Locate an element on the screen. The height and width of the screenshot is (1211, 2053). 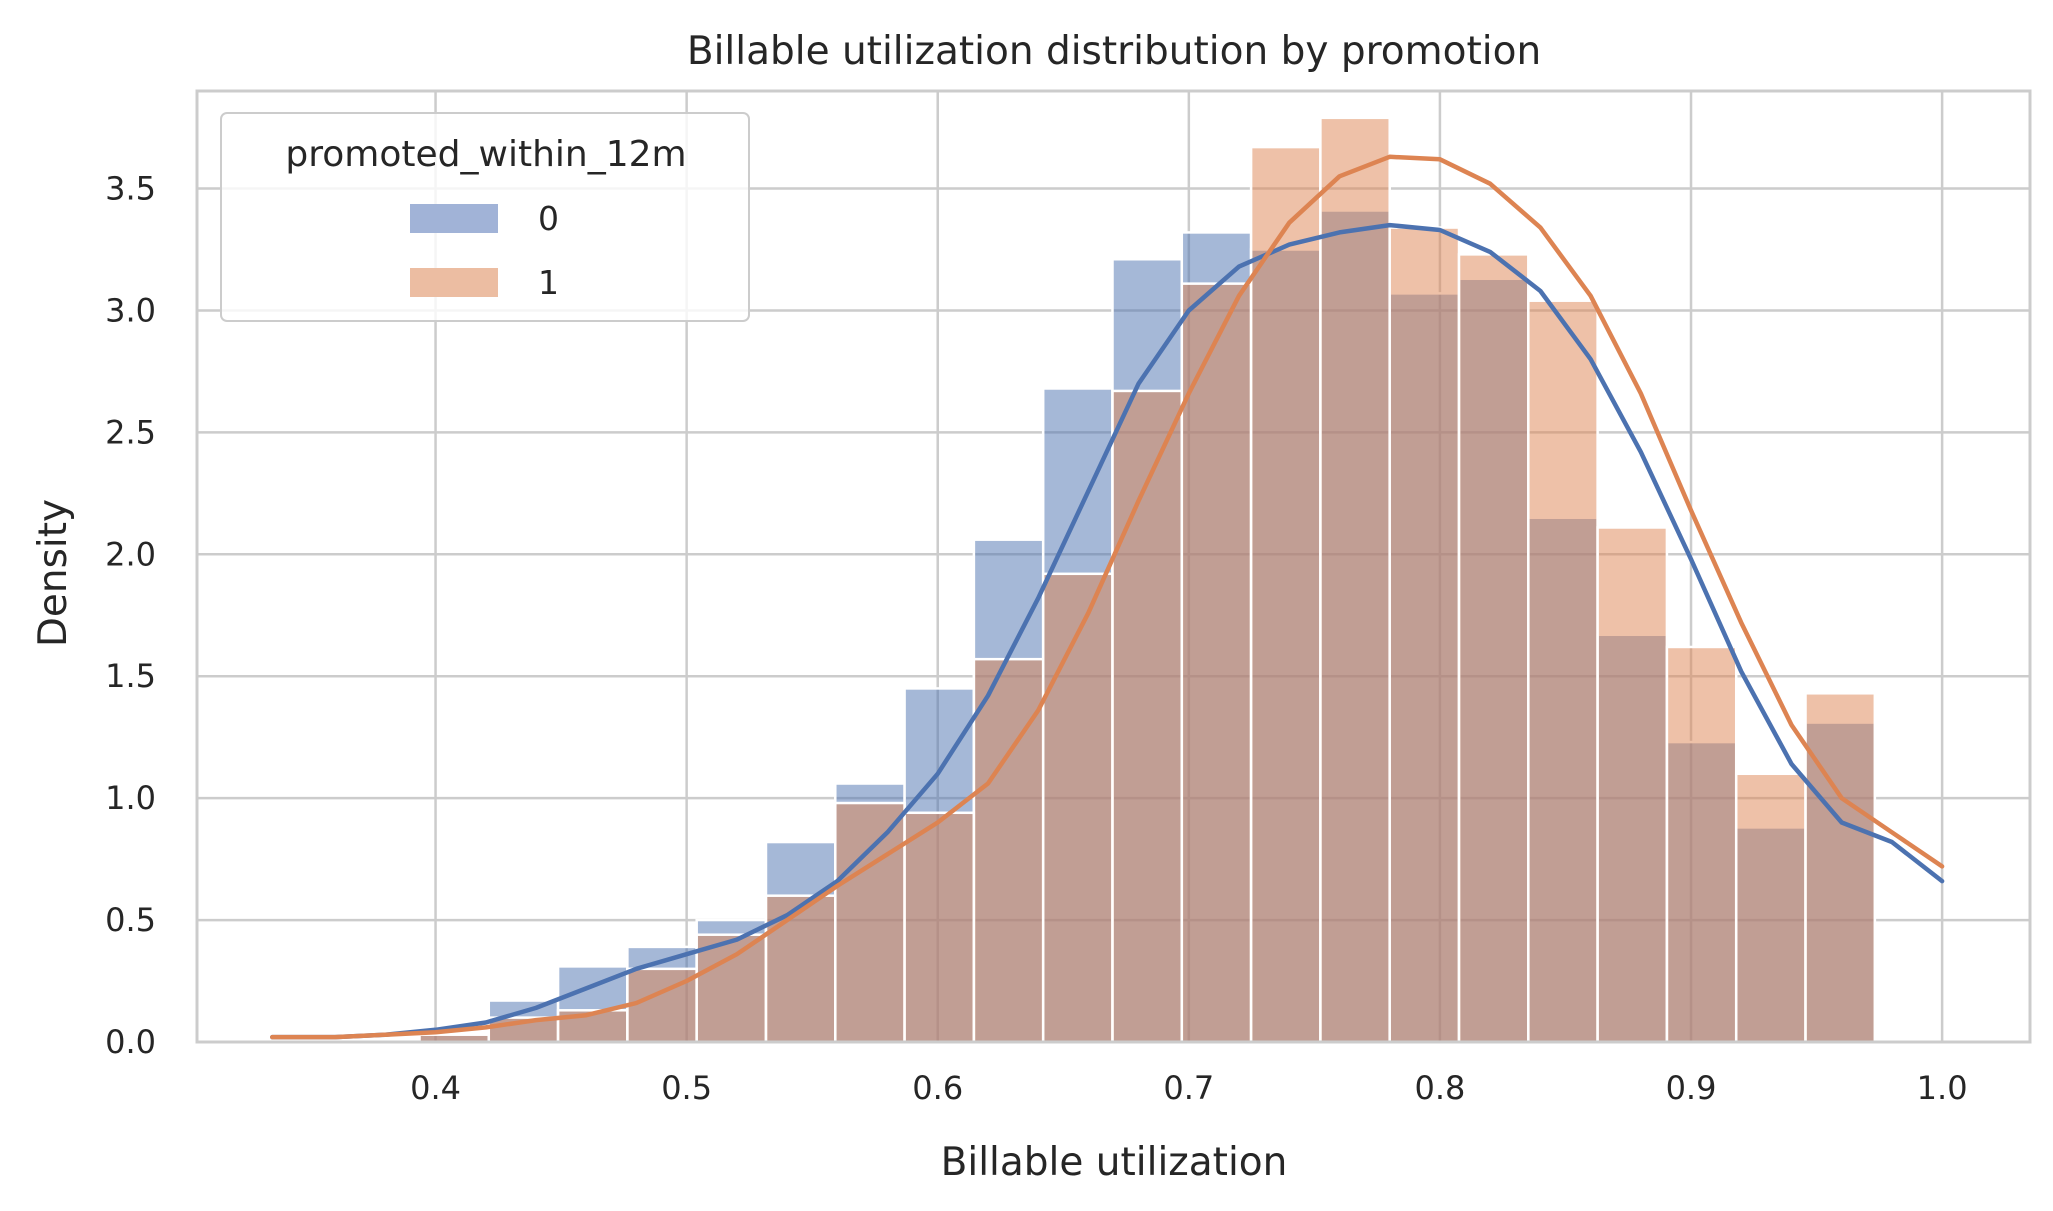
x-tick-label-5: 0.9 is located at coordinates (1691, 1088).